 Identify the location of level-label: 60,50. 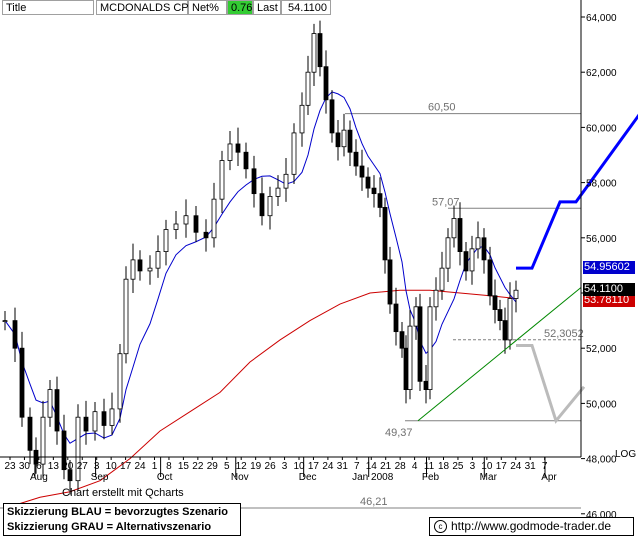
(442, 108).